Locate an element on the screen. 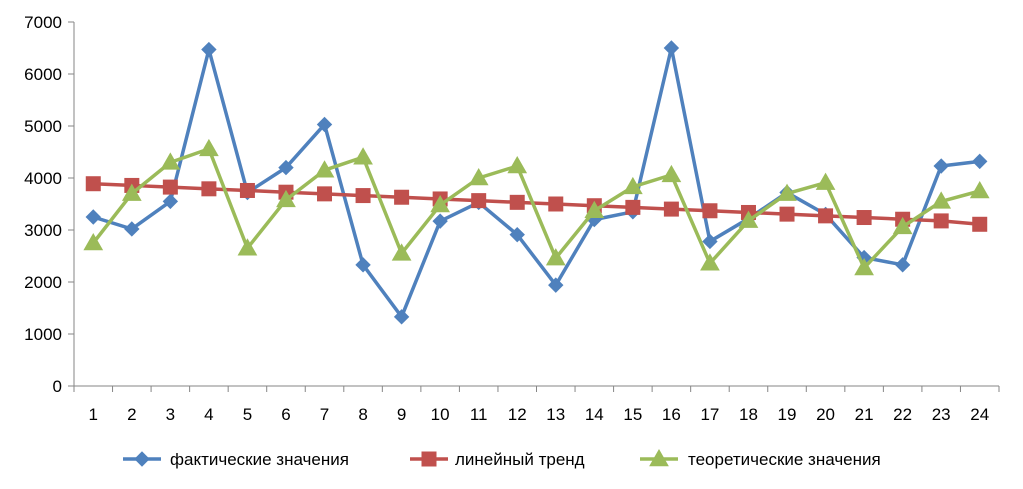 This screenshot has width=1023, height=489. x-tick-label: 21 is located at coordinates (864, 414).